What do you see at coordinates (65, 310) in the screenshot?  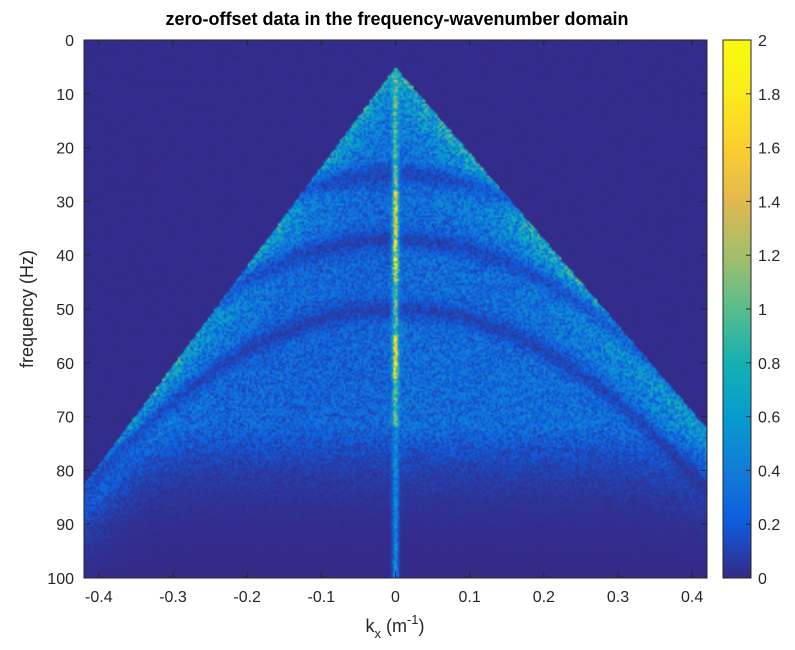 I see `y-tick-label: 50` at bounding box center [65, 310].